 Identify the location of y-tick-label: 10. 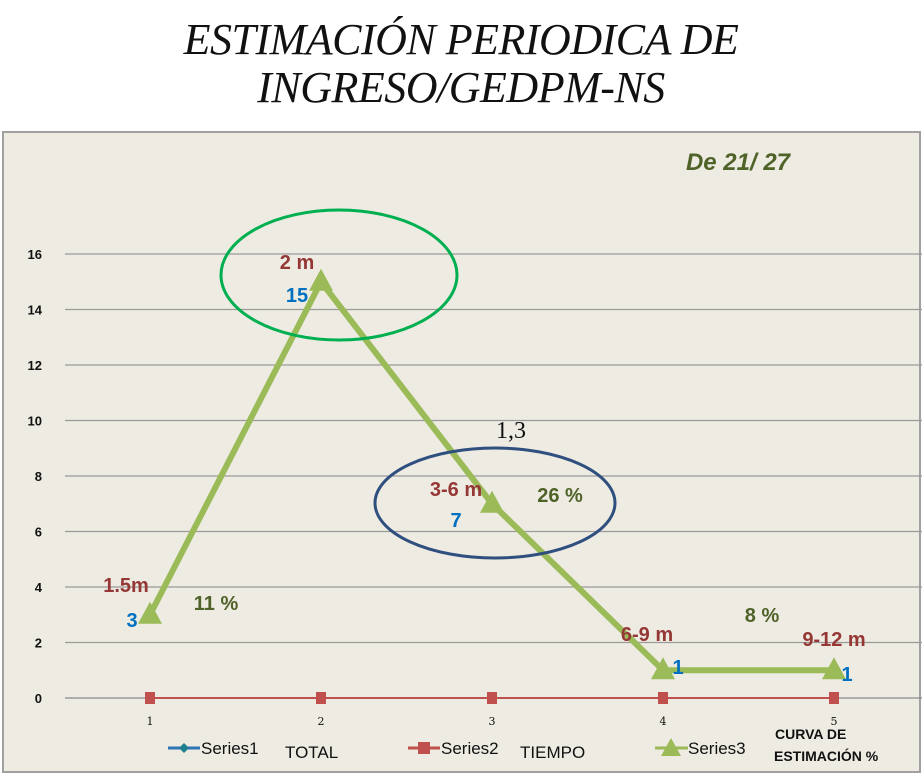
(35, 421).